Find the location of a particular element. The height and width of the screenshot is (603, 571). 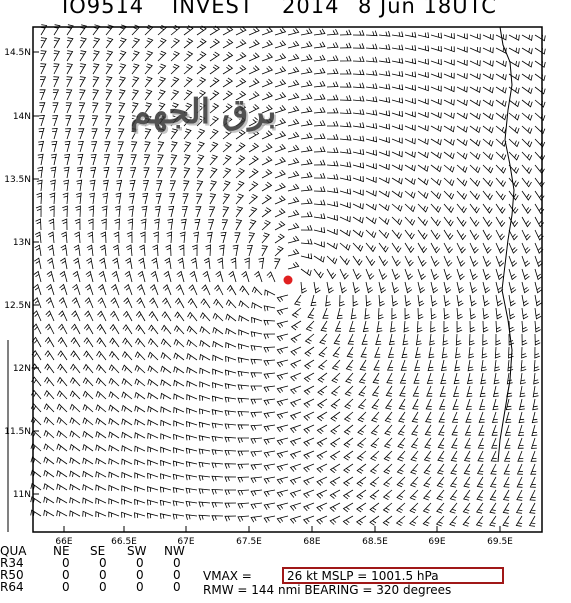

lat-tick-label: 12N is located at coordinates (22, 369).